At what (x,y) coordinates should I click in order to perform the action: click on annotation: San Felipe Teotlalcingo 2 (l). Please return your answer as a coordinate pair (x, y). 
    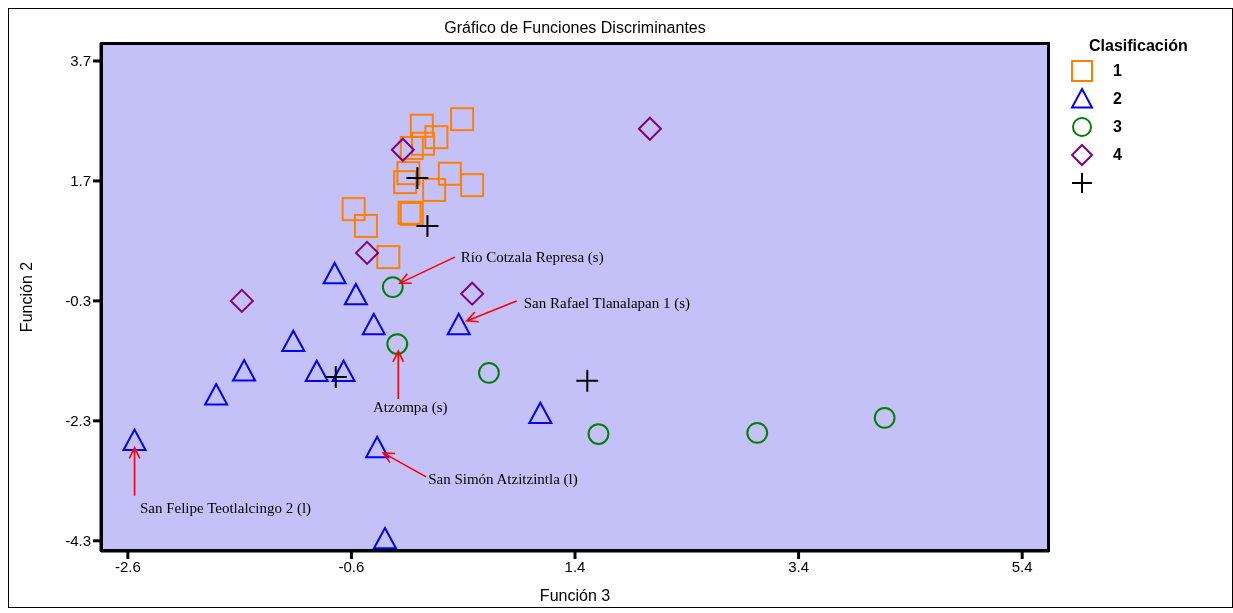
    Looking at the image, I should click on (225, 508).